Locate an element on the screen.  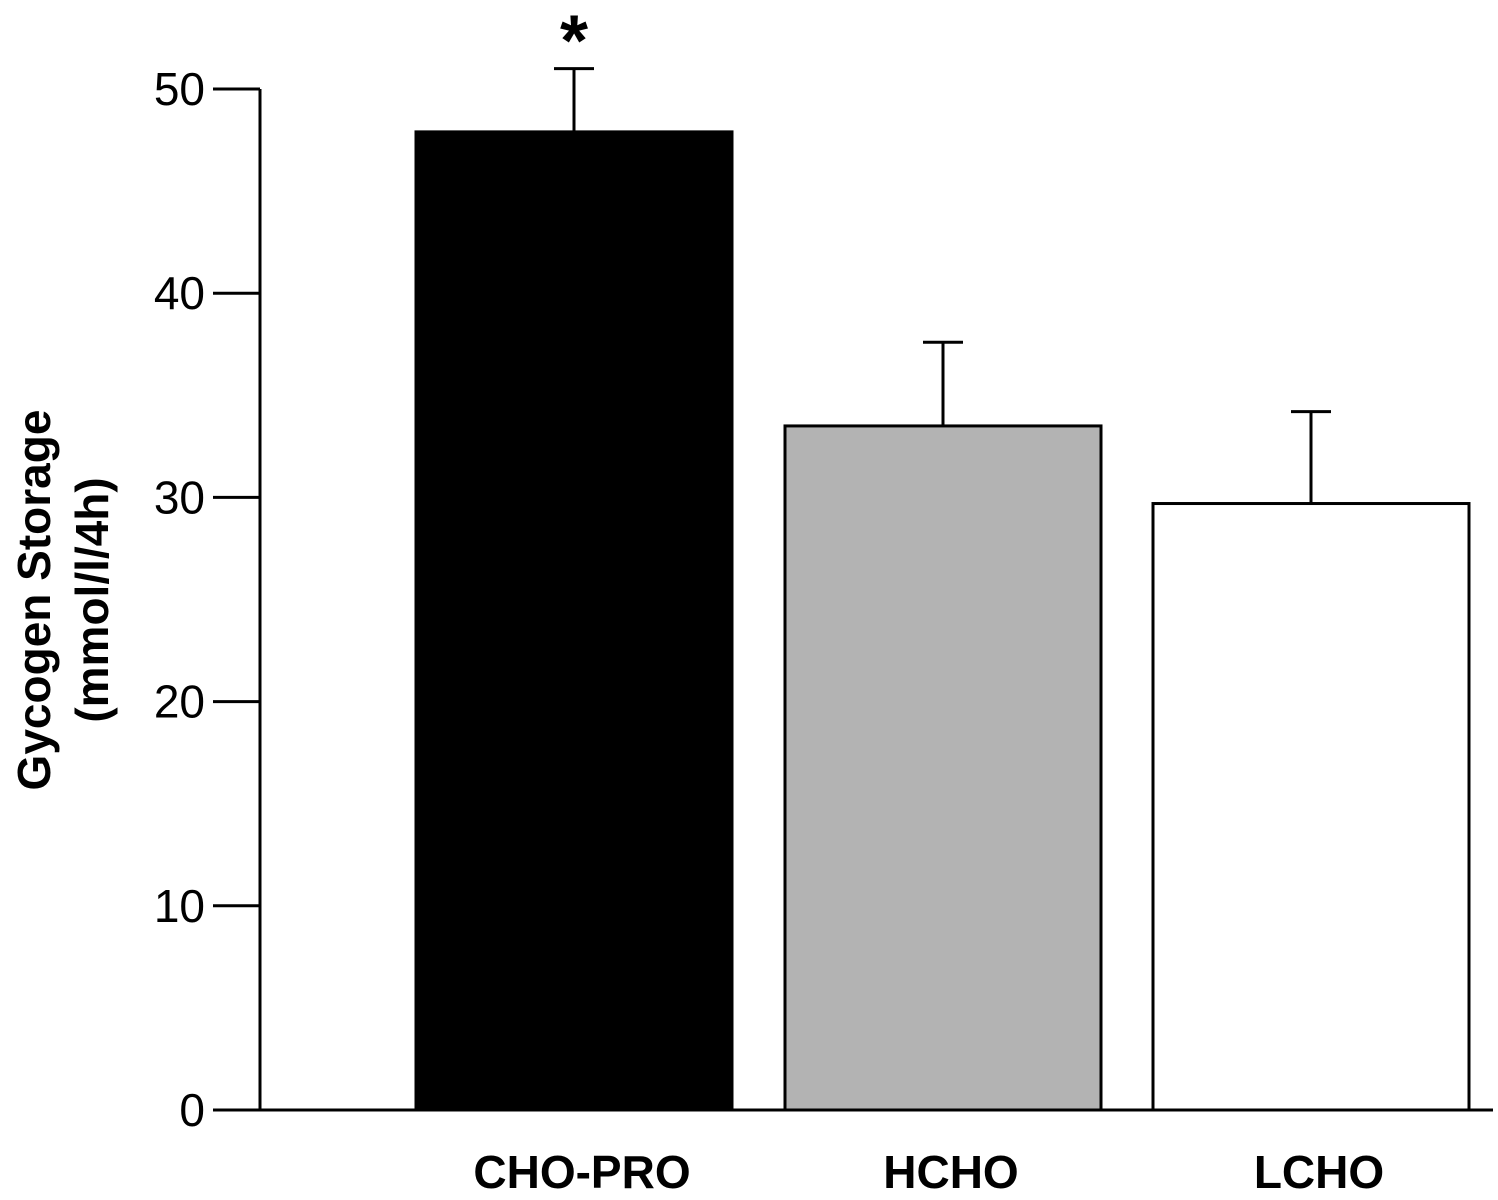
category-label-lcho: LCHO is located at coordinates (1319, 1172).